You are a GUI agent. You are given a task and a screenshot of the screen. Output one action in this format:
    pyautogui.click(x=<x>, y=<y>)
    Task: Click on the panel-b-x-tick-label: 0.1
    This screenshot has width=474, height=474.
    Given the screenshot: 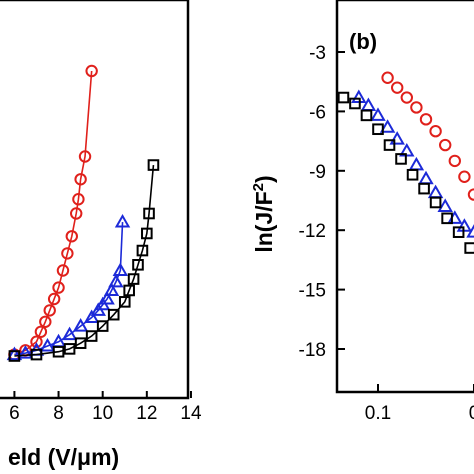 What is the action you would take?
    pyautogui.click(x=378, y=413)
    